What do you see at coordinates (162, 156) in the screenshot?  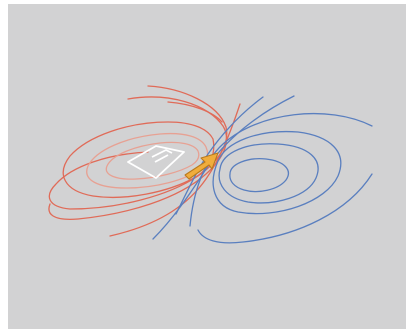 I see `magnet-inner-mark` at bounding box center [162, 156].